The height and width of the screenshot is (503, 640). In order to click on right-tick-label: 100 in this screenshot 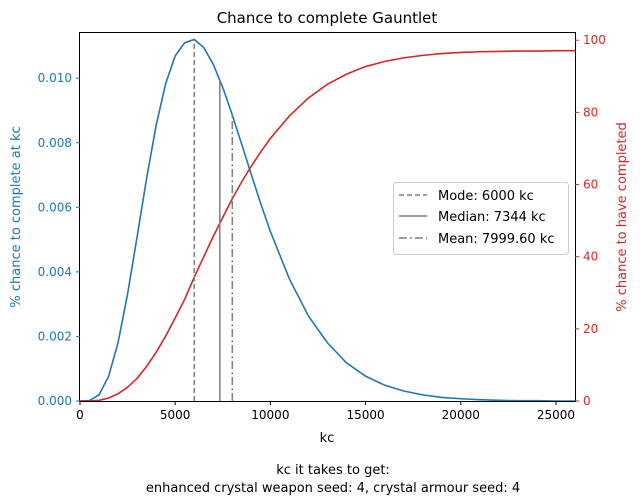, I will do `click(594, 40)`.